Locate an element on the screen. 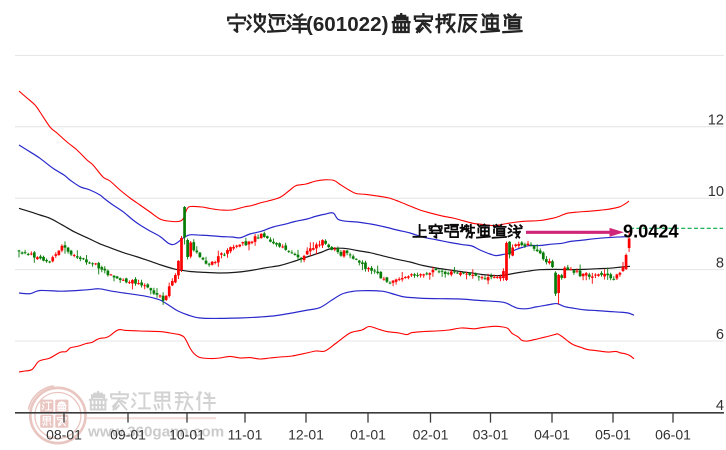 This screenshot has width=726, height=450. svg-text: 4 is located at coordinates (720, 406).